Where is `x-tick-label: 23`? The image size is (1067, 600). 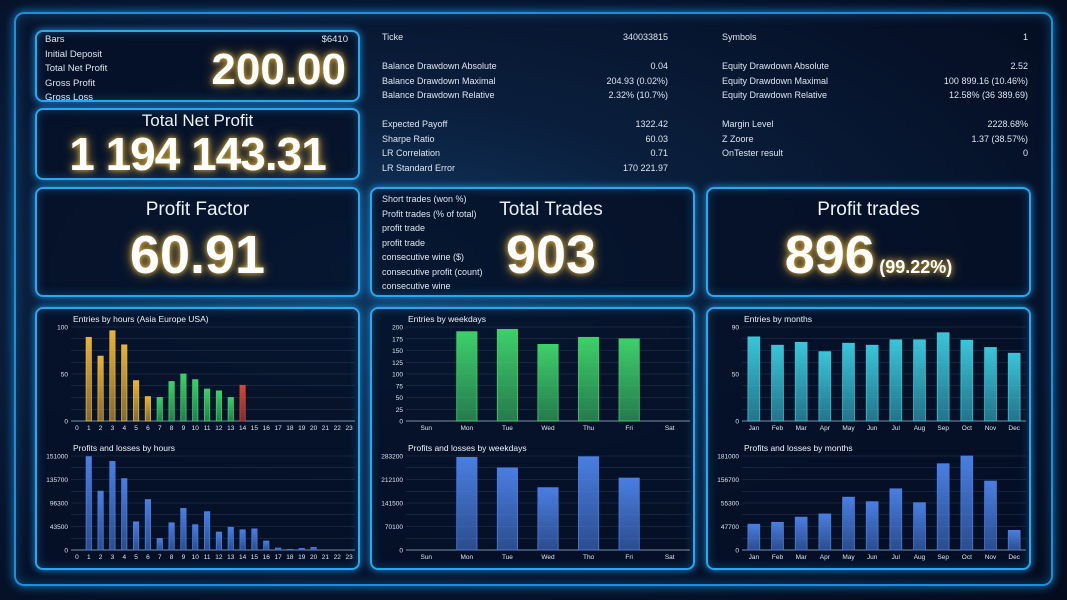
x-tick-label: 23 is located at coordinates (349, 557).